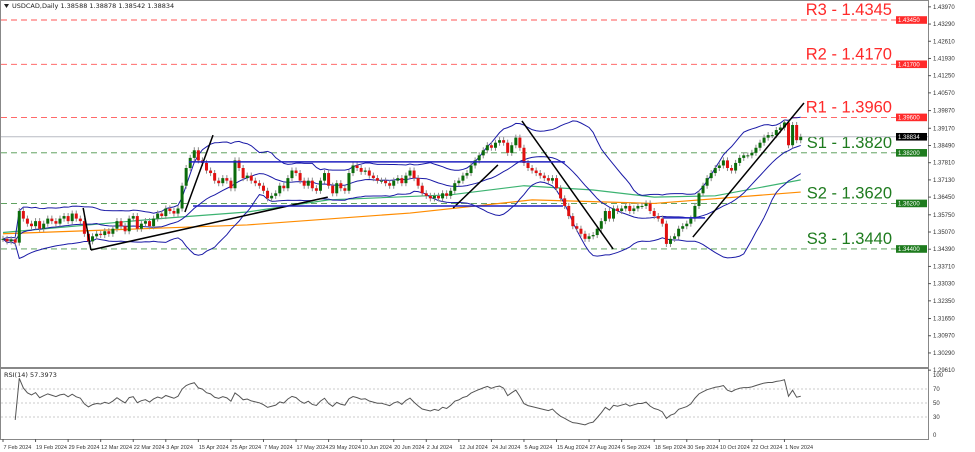 The image size is (975, 452). I want to click on rsi-header: RSI(14) 57.3973, so click(30, 375).